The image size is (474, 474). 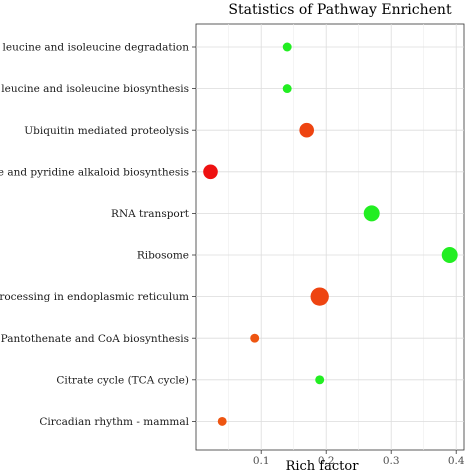 What do you see at coordinates (340, 10) in the screenshot?
I see `chart-title: Statistics of Pathway Enrichent` at bounding box center [340, 10].